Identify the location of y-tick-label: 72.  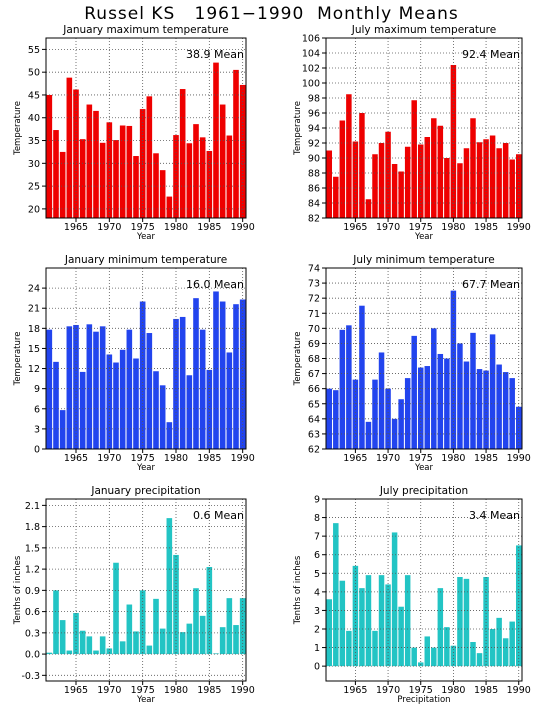
(314, 299).